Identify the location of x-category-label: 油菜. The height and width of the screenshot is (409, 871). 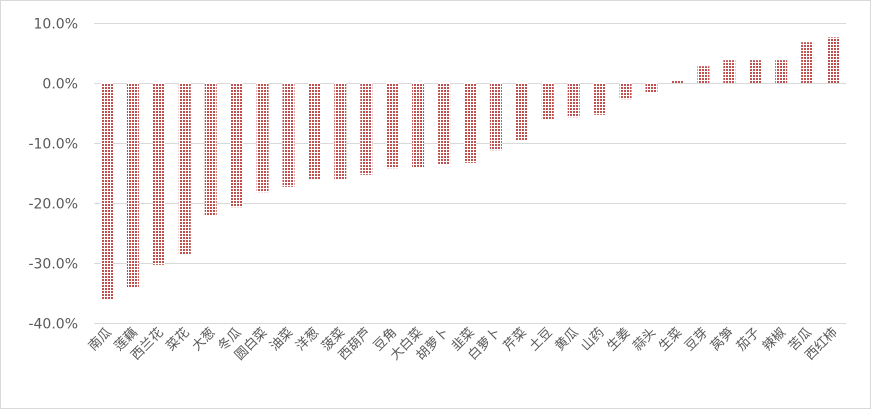
(281, 339).